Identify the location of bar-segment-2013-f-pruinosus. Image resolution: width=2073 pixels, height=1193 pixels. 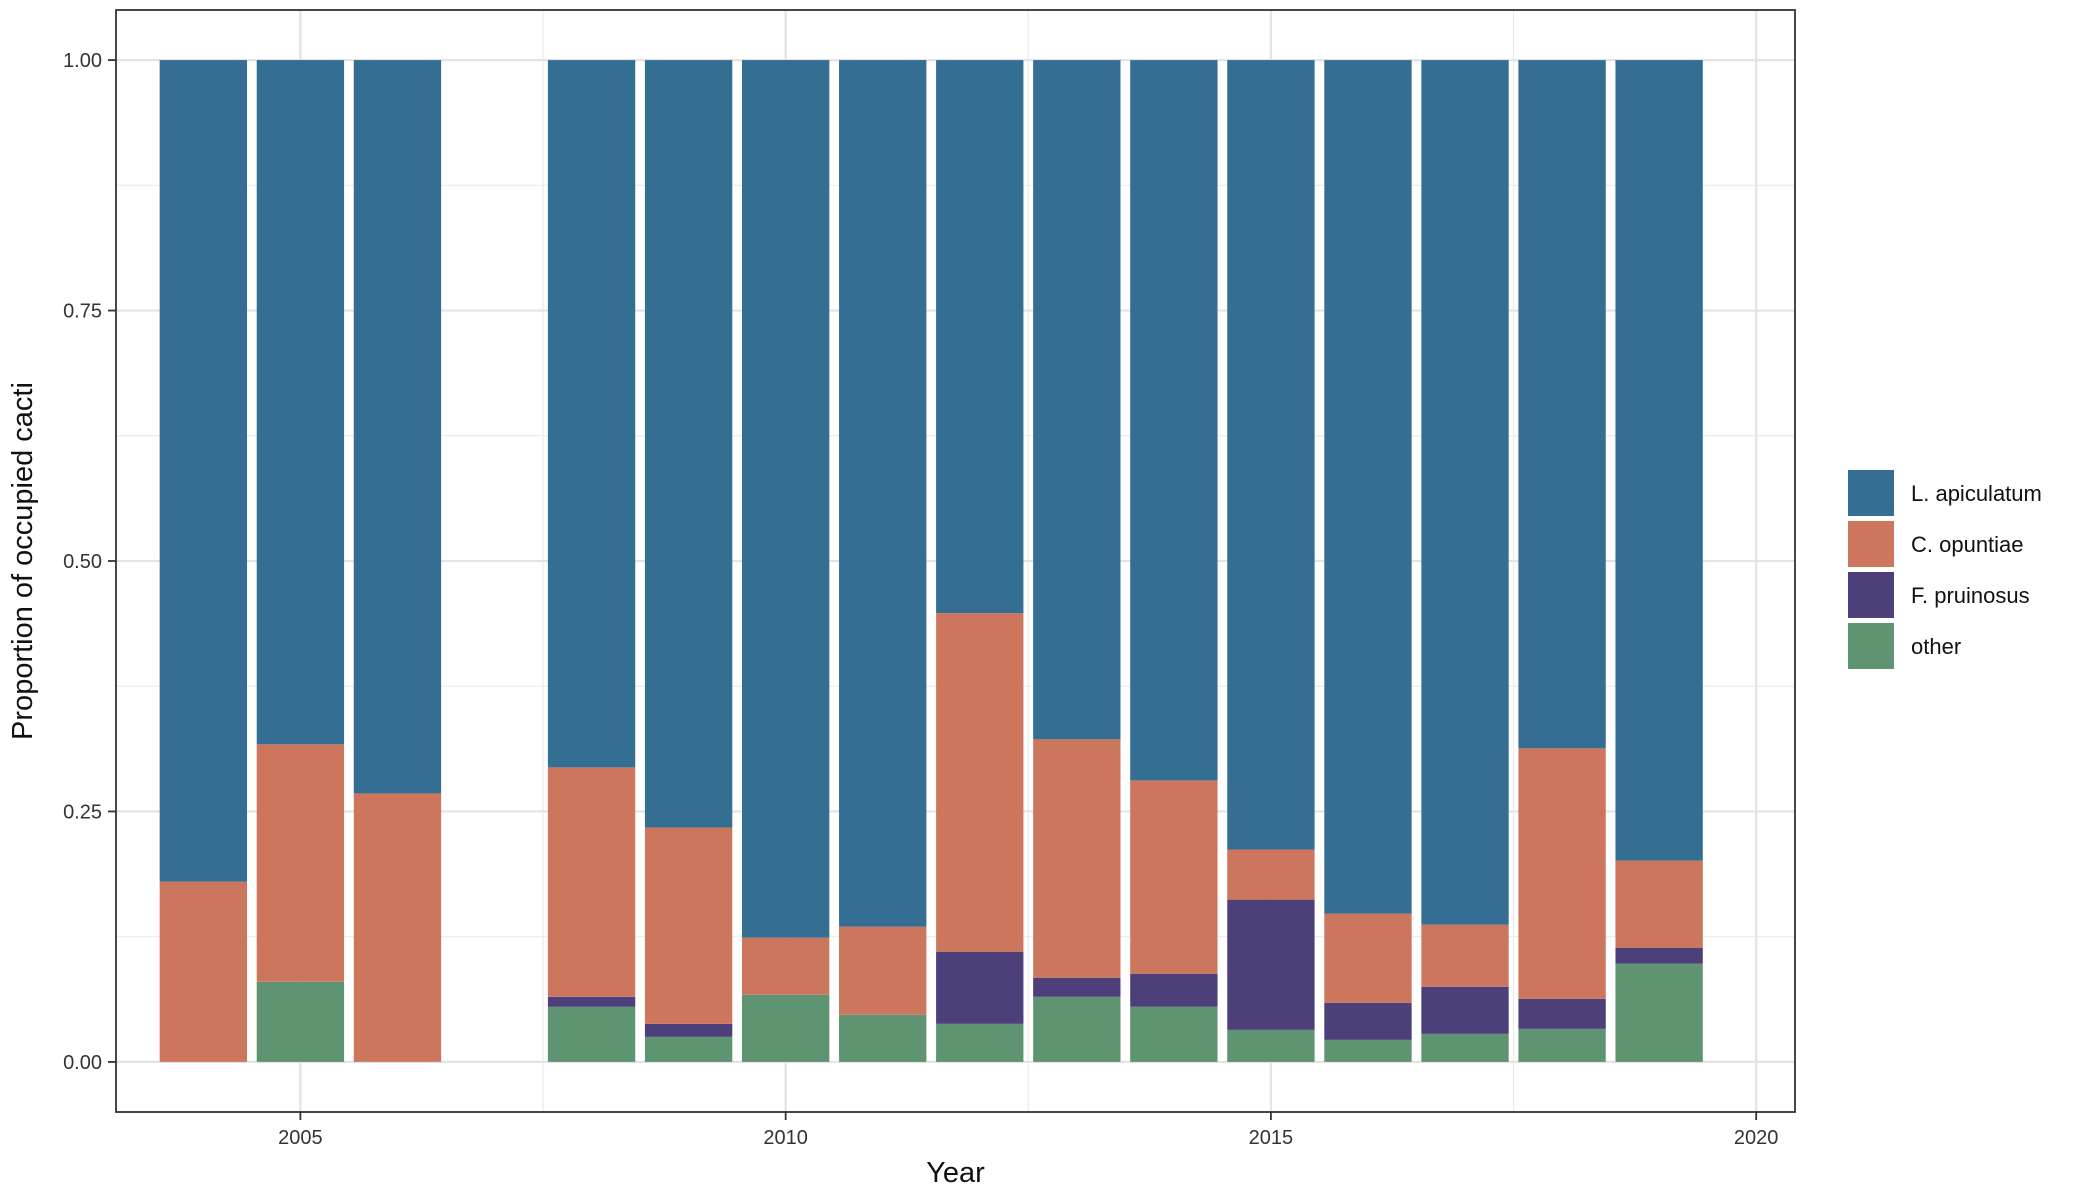
(1077, 987).